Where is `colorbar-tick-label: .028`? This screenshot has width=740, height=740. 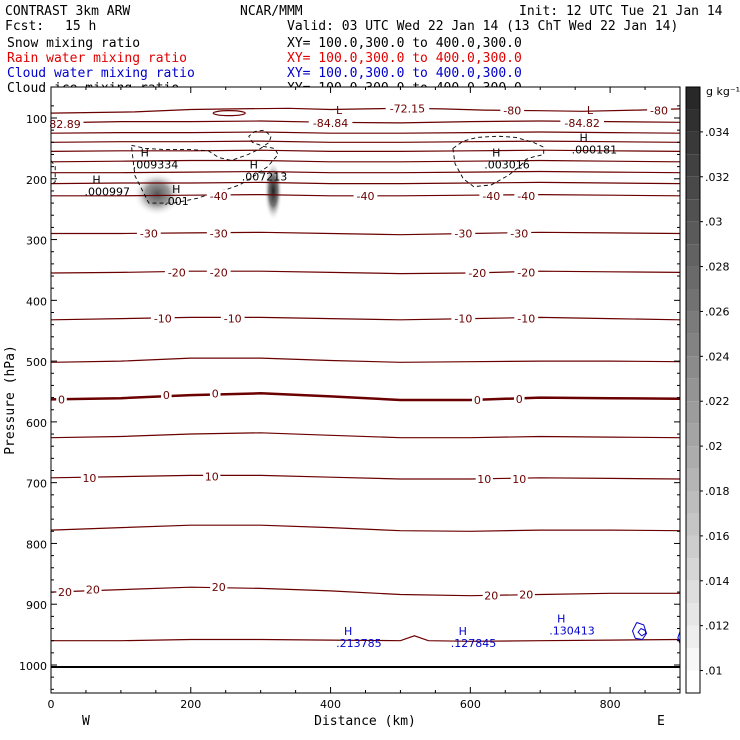
colorbar-tick-label: .028 is located at coordinates (717, 267).